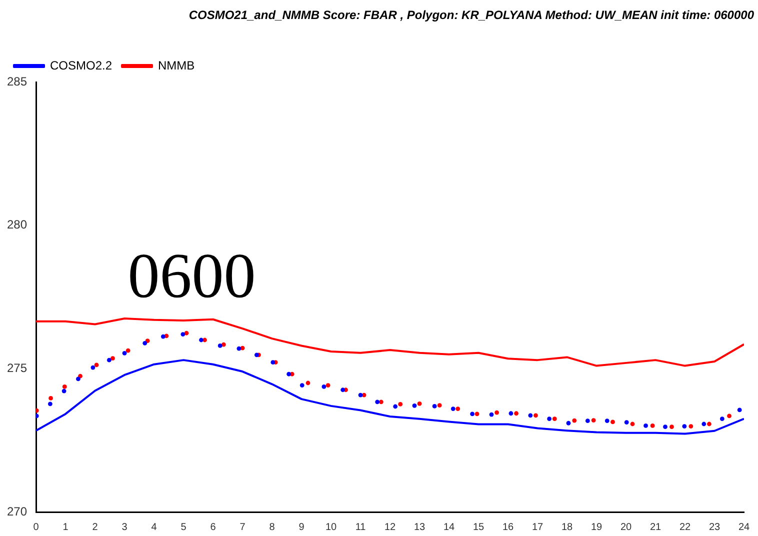  I want to click on x-tick-label: 24, so click(744, 527).